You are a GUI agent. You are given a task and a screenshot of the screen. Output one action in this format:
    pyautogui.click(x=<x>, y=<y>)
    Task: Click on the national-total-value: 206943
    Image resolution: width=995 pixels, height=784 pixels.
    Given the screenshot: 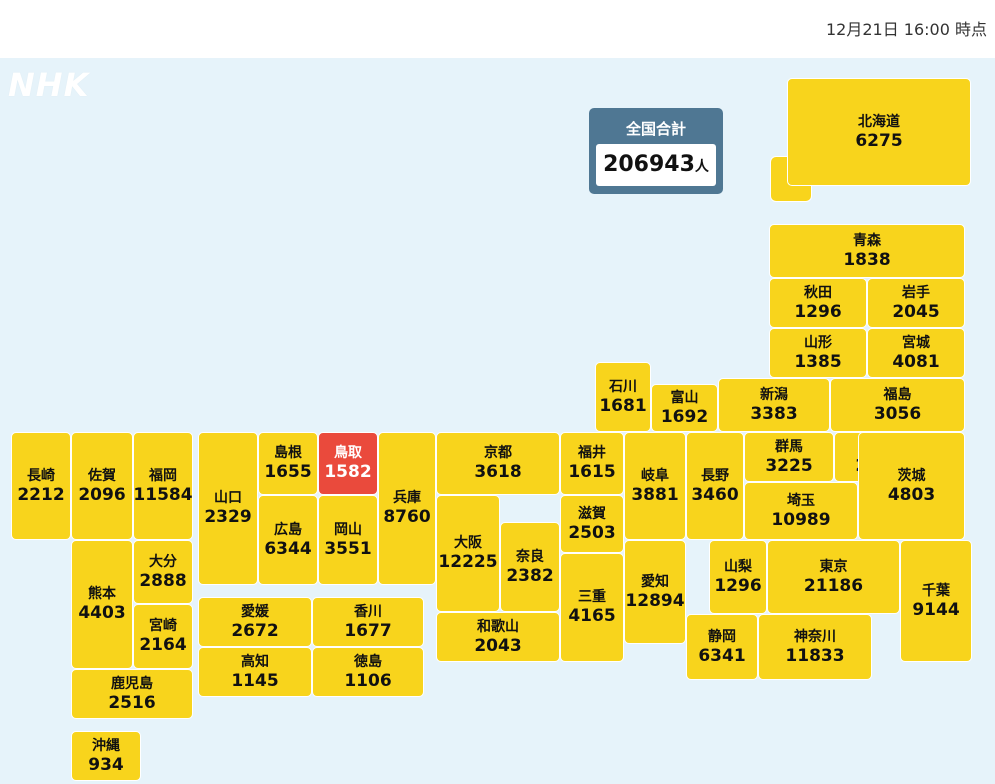 What is the action you would take?
    pyautogui.click(x=649, y=164)
    